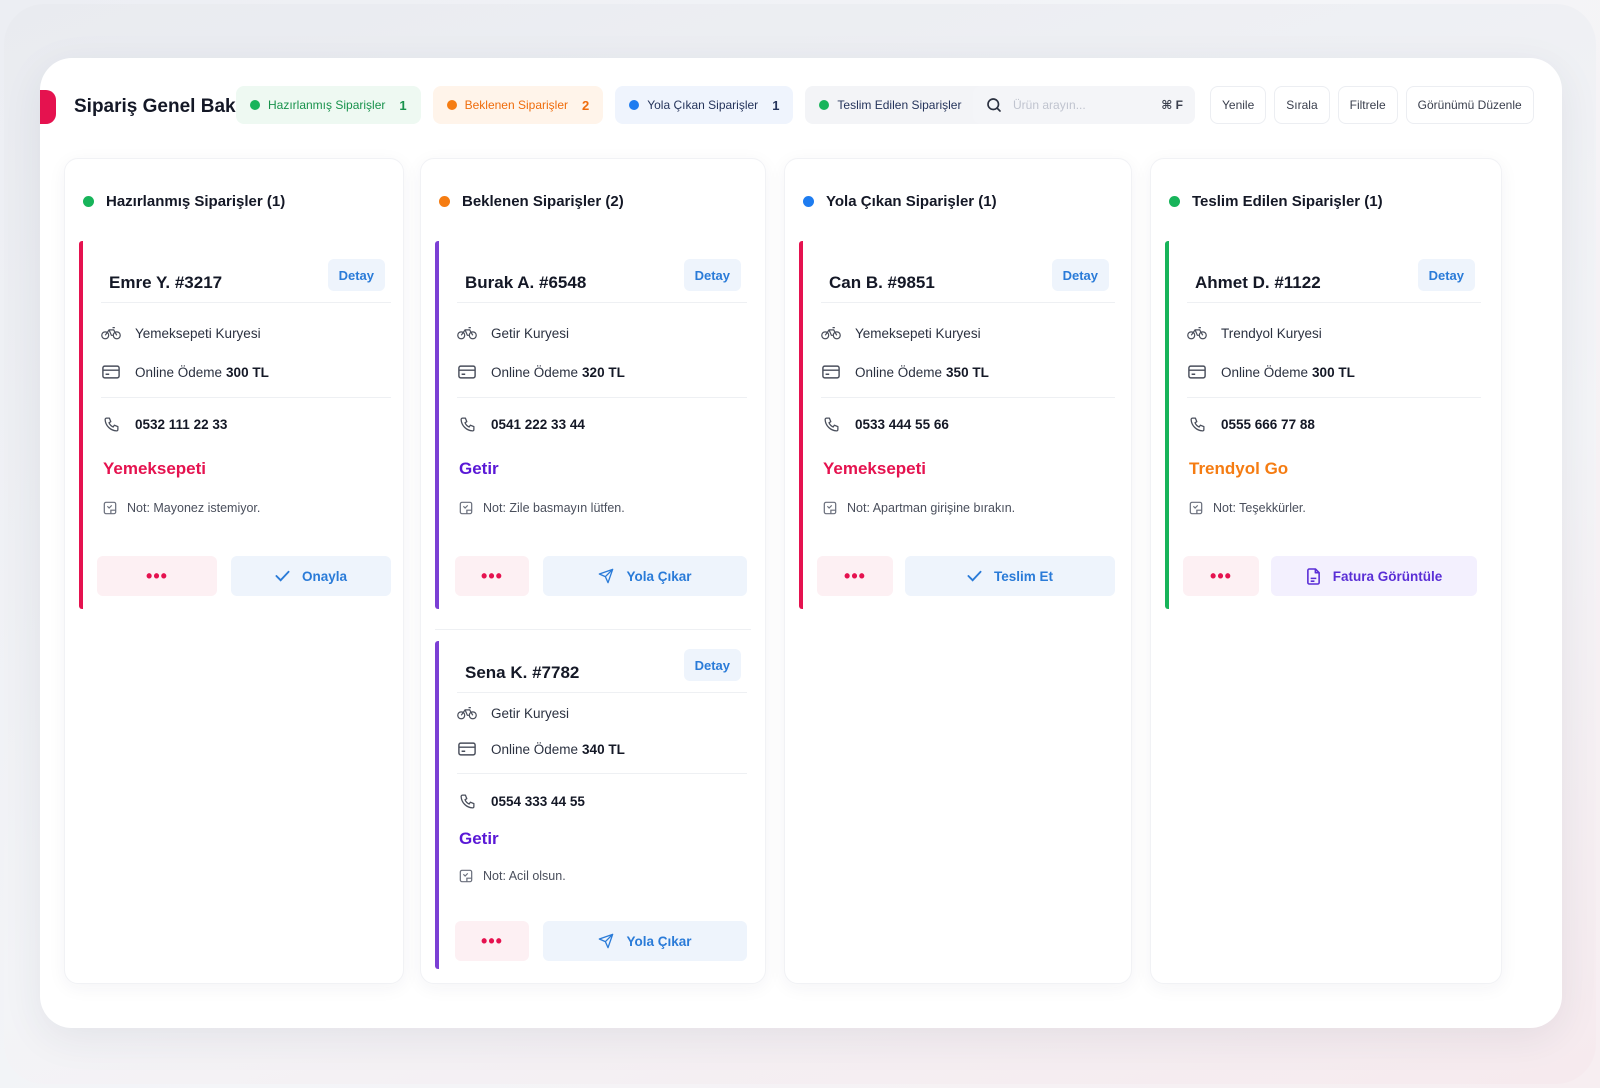  Describe the element at coordinates (531, 201) in the screenshot. I see `column-title: Beklenen Siparişler (2)` at that location.